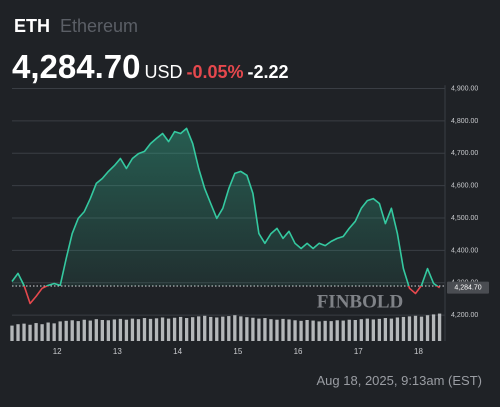 This screenshot has height=407, width=500. What do you see at coordinates (163, 72) in the screenshot?
I see `currency: USD` at bounding box center [163, 72].